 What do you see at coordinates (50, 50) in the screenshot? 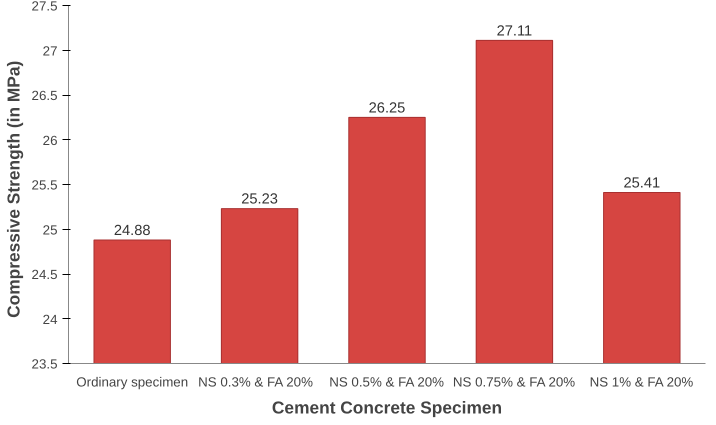
I see `y-tick-label: 27` at bounding box center [50, 50].